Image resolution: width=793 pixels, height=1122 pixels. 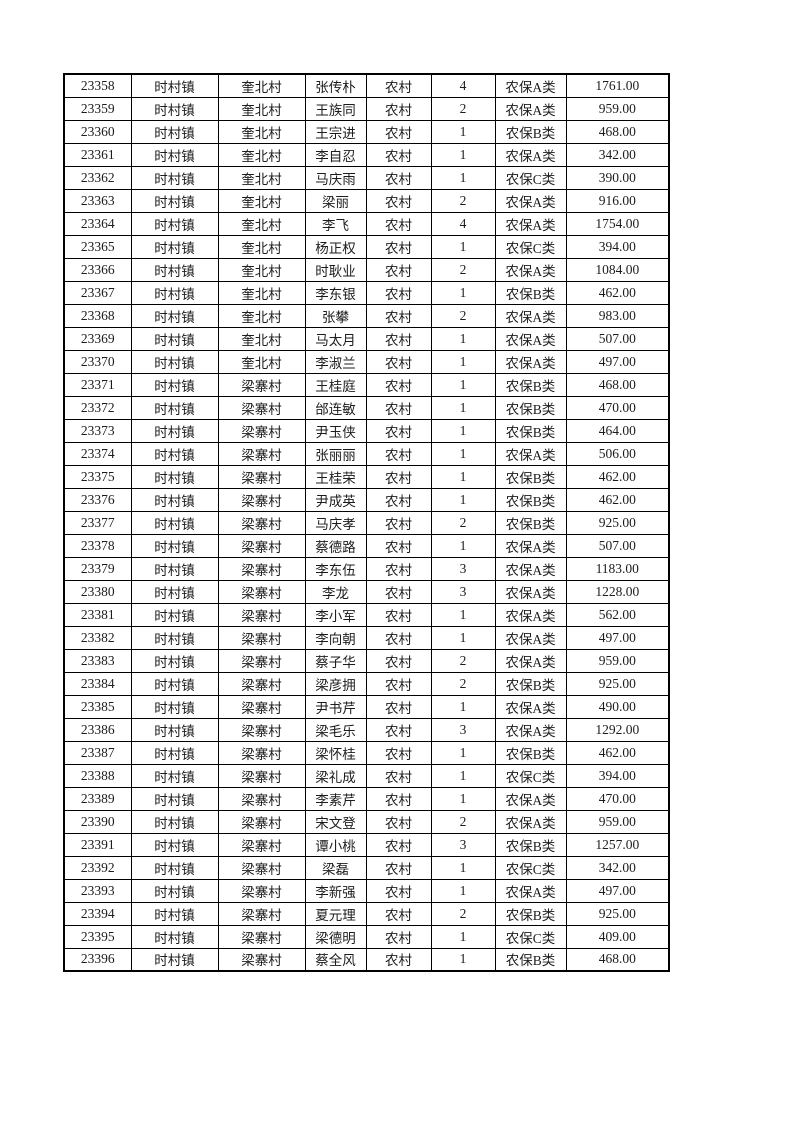 I want to click on table-row: 23367 时村镇 奎北村 李东银 农村 1 农保B类 462.00, so click(x=366, y=292).